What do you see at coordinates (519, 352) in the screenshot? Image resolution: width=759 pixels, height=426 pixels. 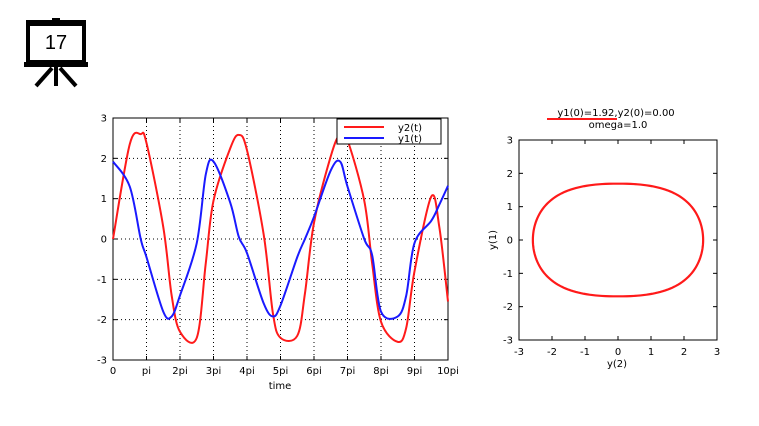 I see `x-tick-label: -3` at bounding box center [519, 352].